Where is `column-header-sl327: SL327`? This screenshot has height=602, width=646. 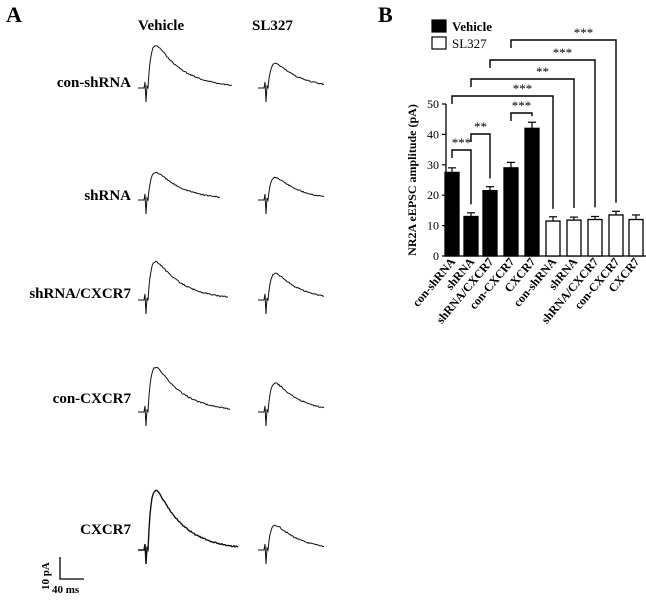 column-header-sl327: SL327 is located at coordinates (272, 26).